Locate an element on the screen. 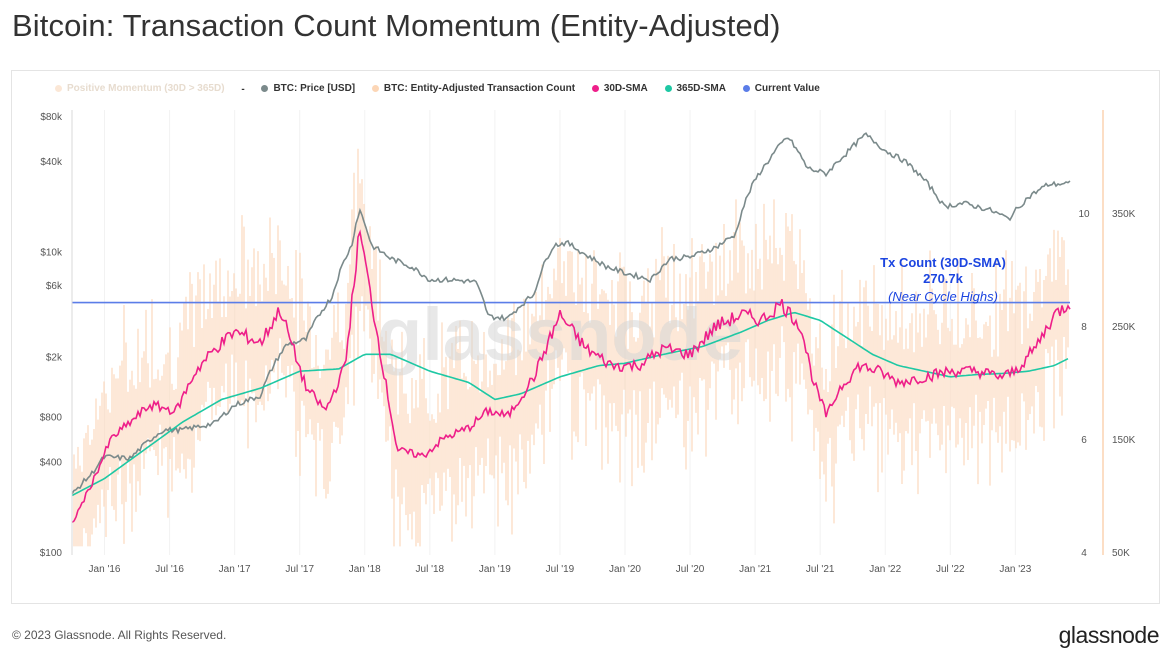 The height and width of the screenshot is (660, 1169). legend-positive-momentum: Positive Momentum (30D > 365D) is located at coordinates (140, 88).